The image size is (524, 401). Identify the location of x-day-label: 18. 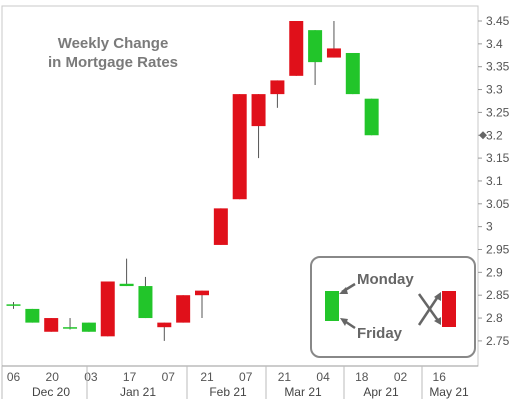
(362, 377).